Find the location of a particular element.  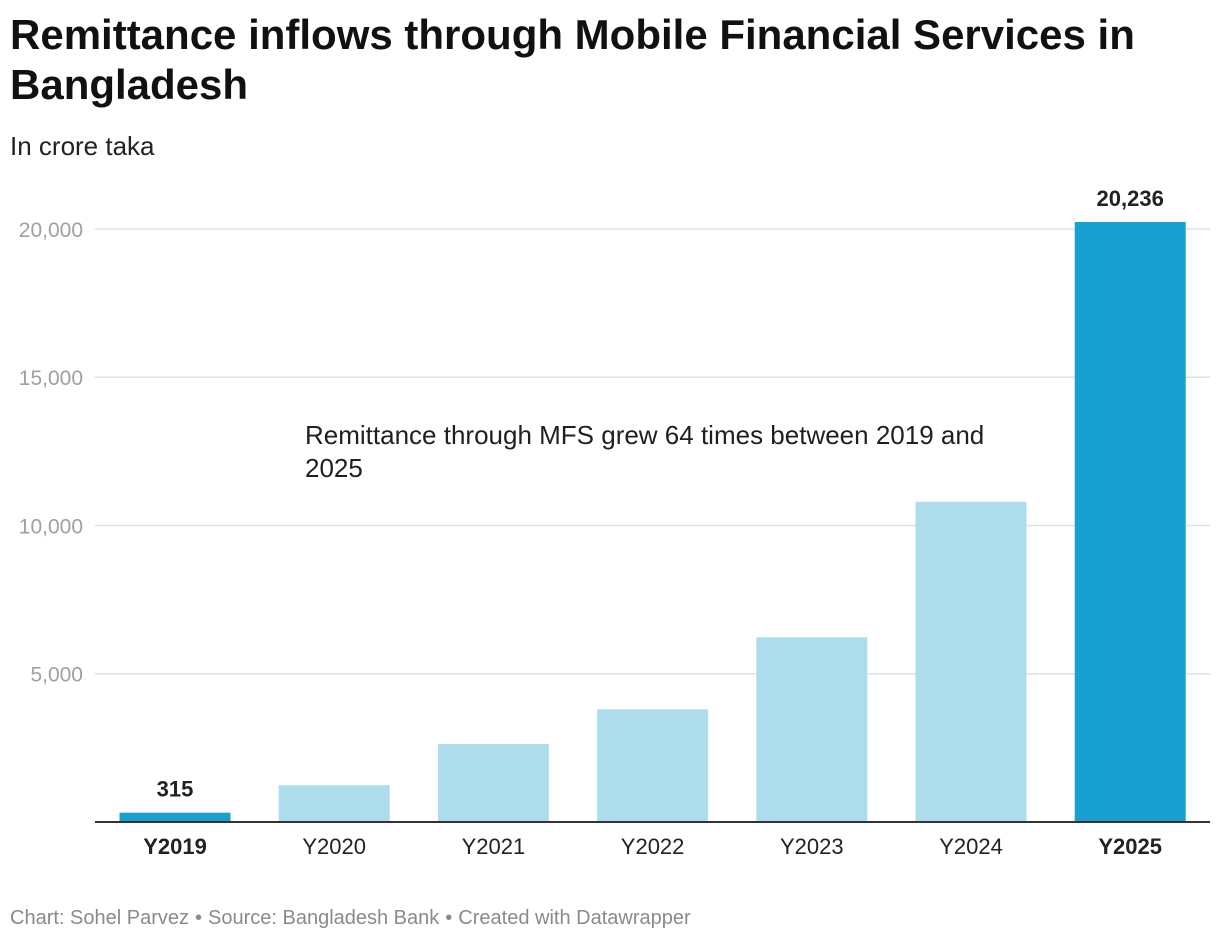

bar-value-label: 20,236 is located at coordinates (1130, 198).